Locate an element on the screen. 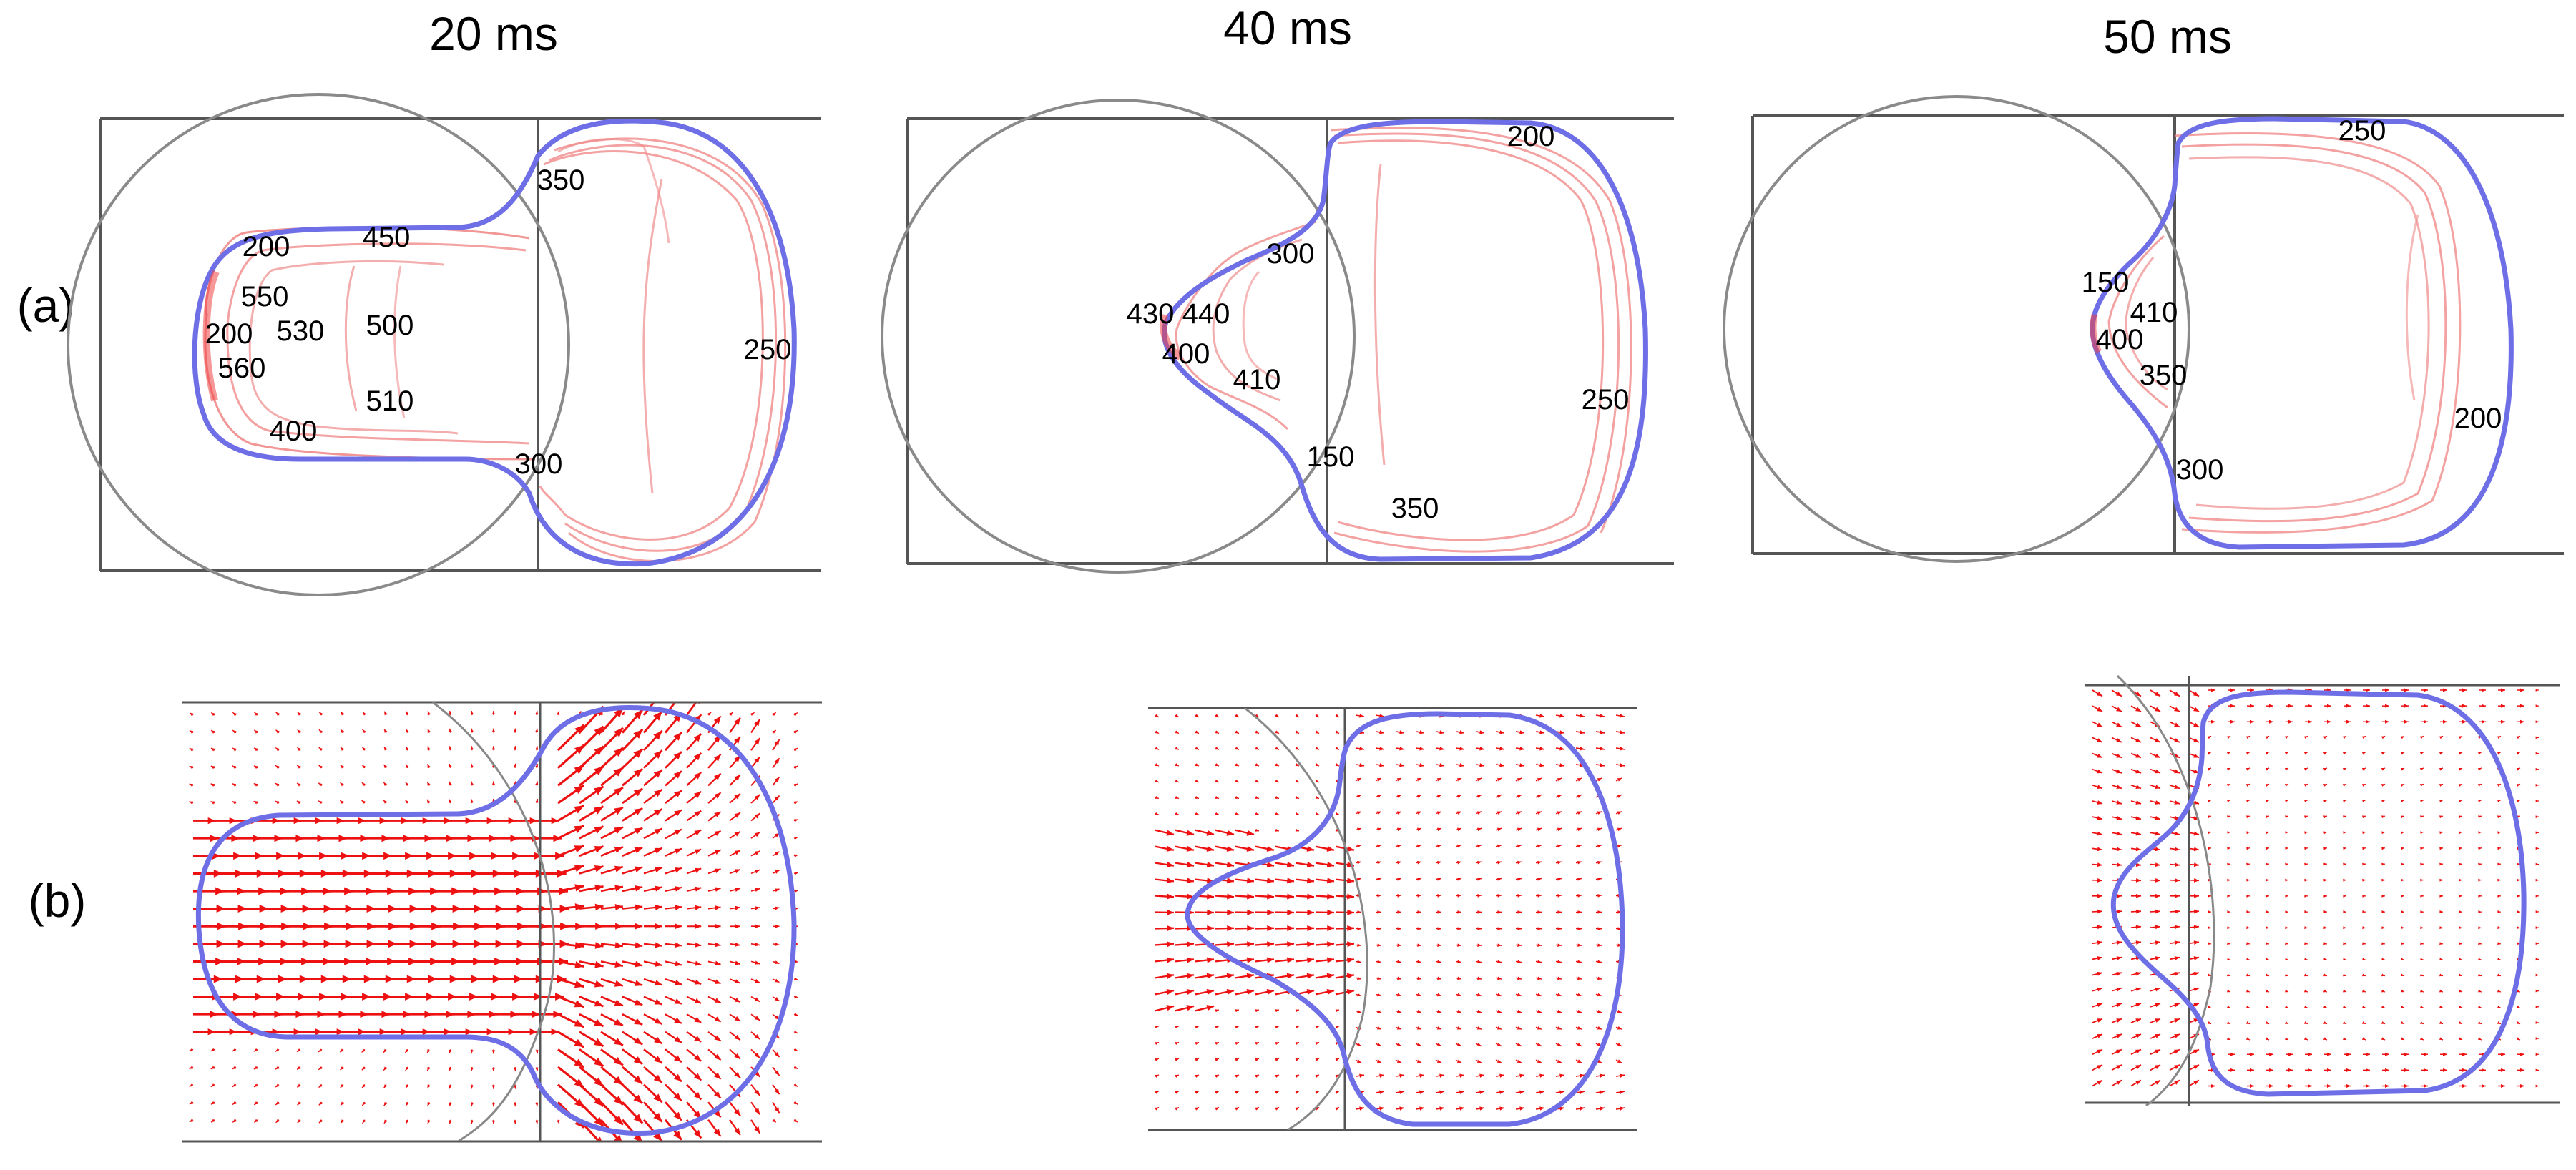 Image resolution: width=2576 pixels, height=1170 pixels. contour-labels: 200 300 430 440 400 410 250 150 350 is located at coordinates (1378, 322).